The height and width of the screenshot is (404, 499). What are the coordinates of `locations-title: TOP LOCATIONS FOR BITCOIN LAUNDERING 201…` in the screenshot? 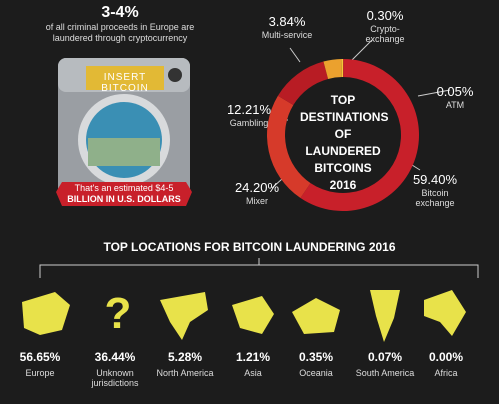 It's located at (249, 247).